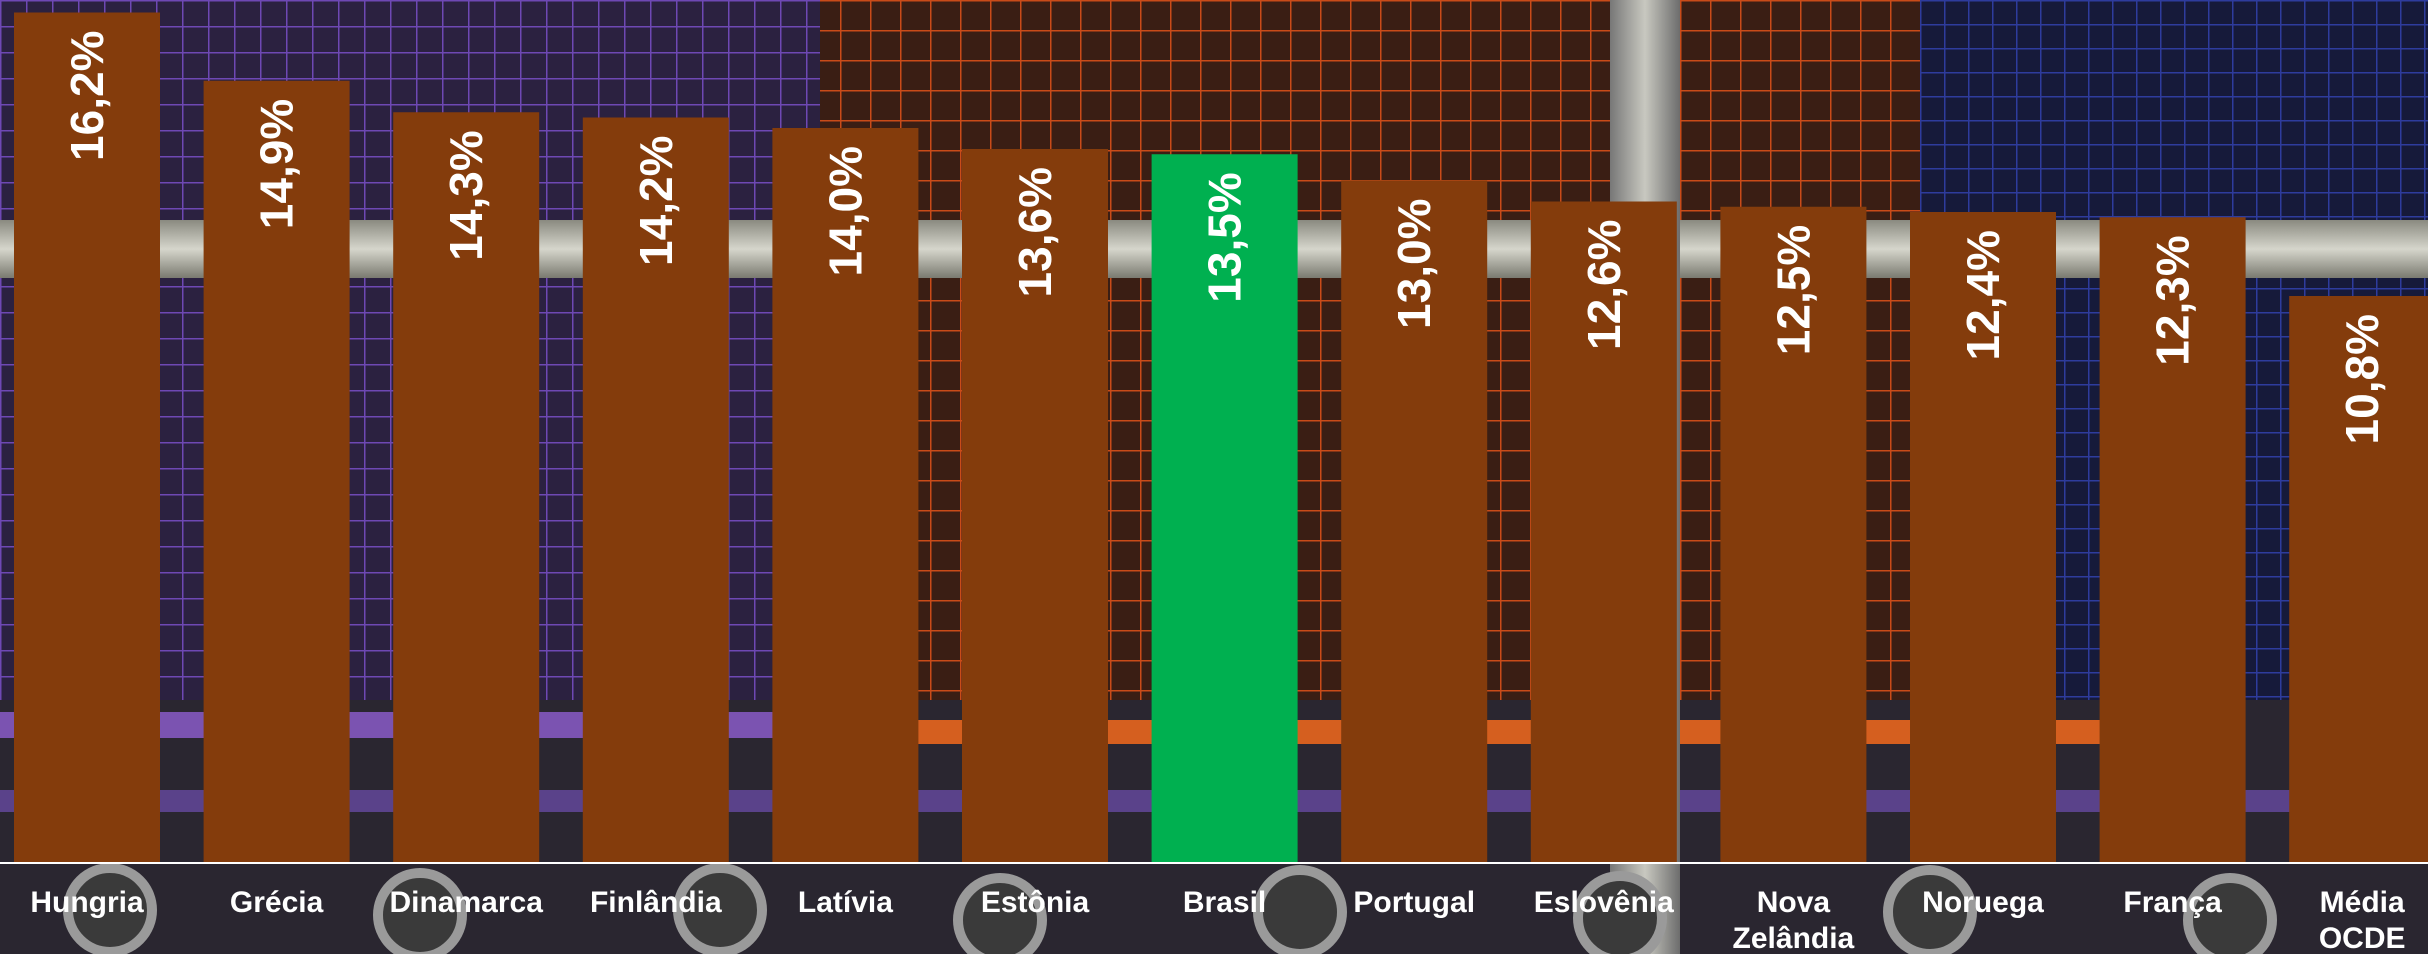 The height and width of the screenshot is (954, 2428). Describe the element at coordinates (1793, 290) in the screenshot. I see `value-label-nova-zelandia: 12,5%` at that location.